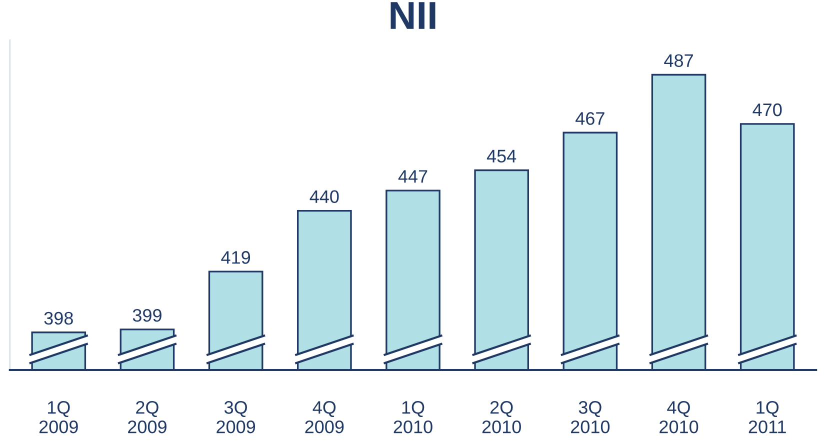 The height and width of the screenshot is (445, 826). I want to click on data-label: 398, so click(58, 318).